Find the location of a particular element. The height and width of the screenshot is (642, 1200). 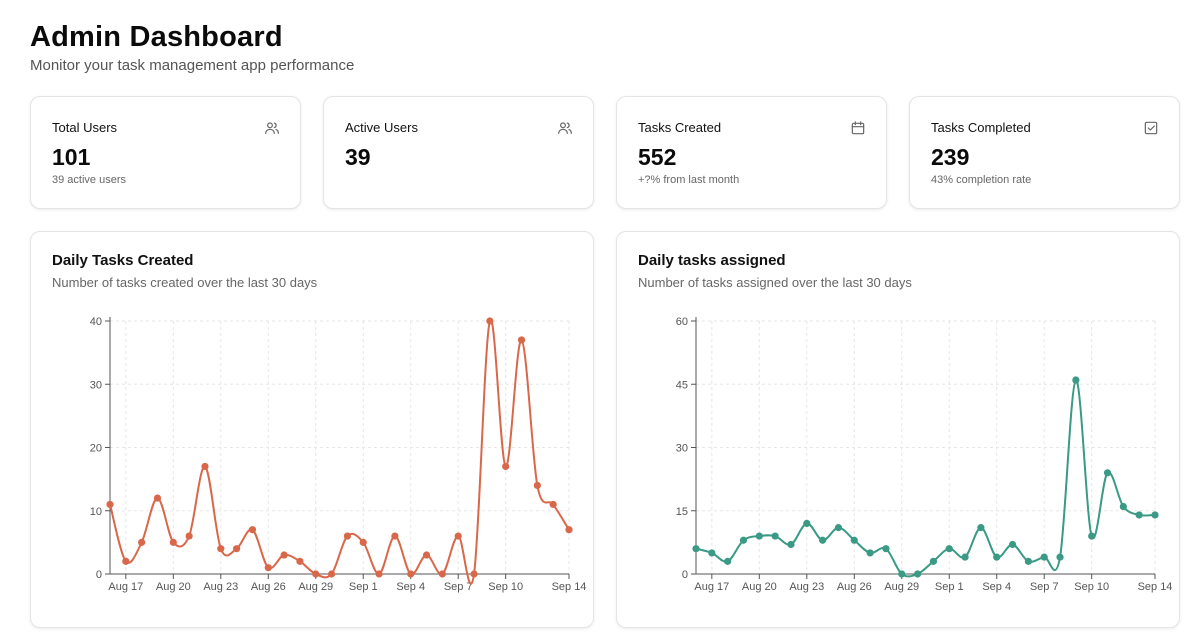

stat-label: Tasks Created is located at coordinates (680, 127).